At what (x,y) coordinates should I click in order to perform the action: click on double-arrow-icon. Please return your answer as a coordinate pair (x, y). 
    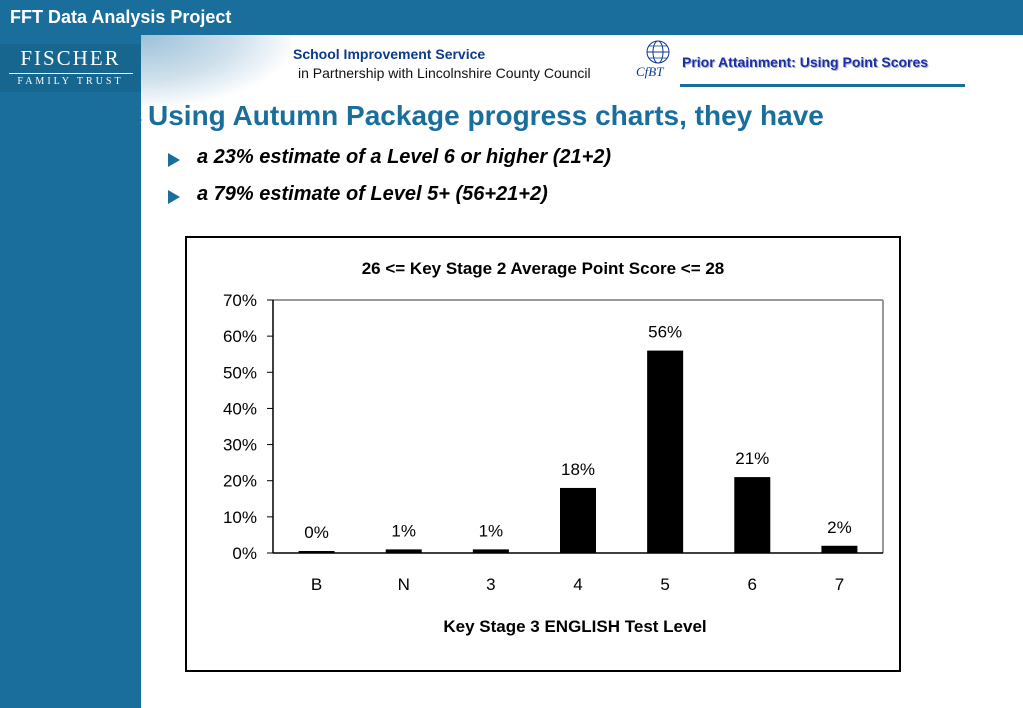
    Looking at the image, I should click on (130, 120).